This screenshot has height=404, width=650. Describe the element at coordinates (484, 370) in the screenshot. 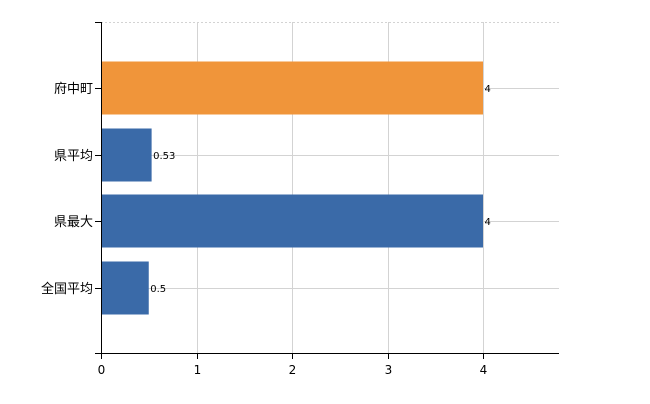

I see `x-tick-label: 4` at that location.